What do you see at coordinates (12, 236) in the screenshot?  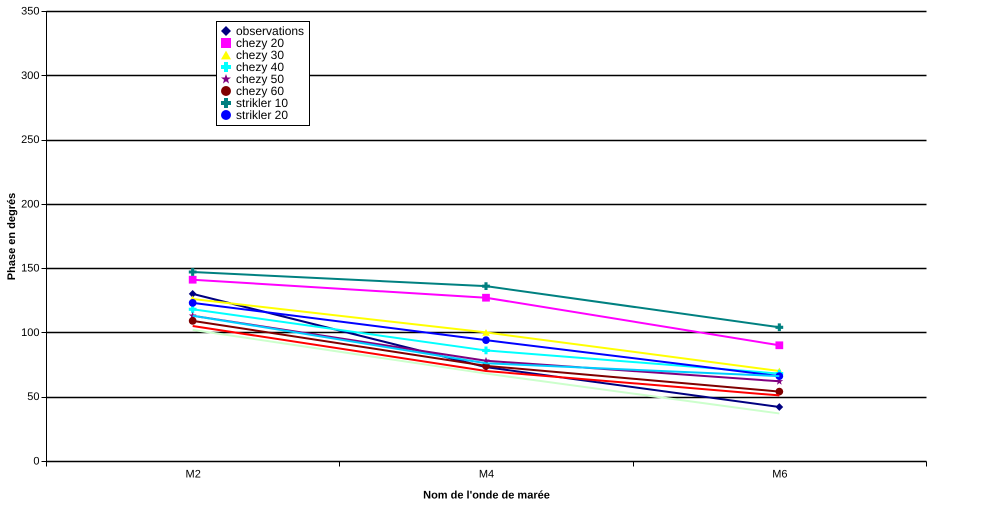 I see `y-axis-title: Phase en degrés` at bounding box center [12, 236].